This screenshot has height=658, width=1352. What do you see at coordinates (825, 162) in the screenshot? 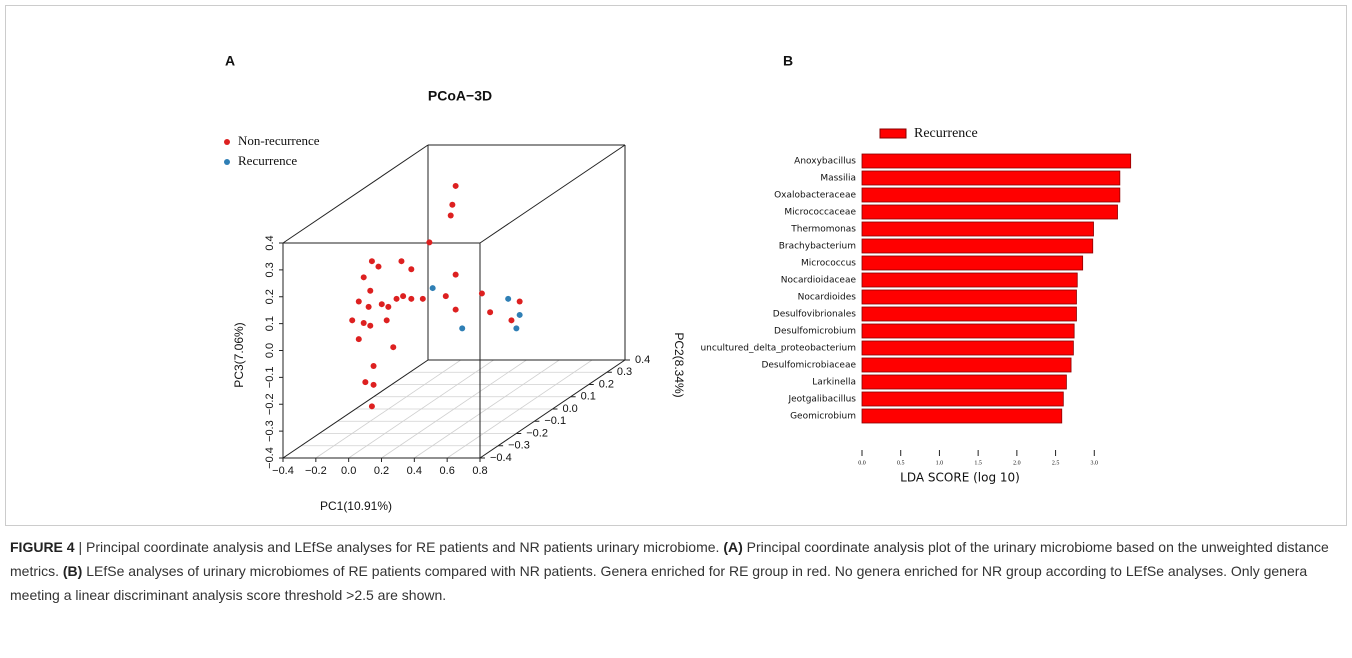
I see `y-tick-label: Anoxybacillus` at bounding box center [825, 162].